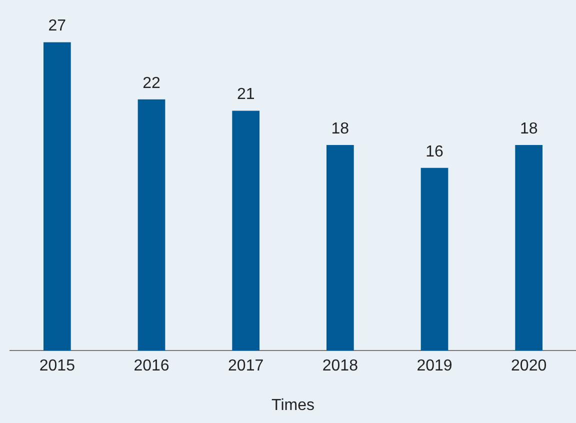 Image resolution: width=576 pixels, height=423 pixels. What do you see at coordinates (434, 366) in the screenshot?
I see `x-tick-label: 2019` at bounding box center [434, 366].